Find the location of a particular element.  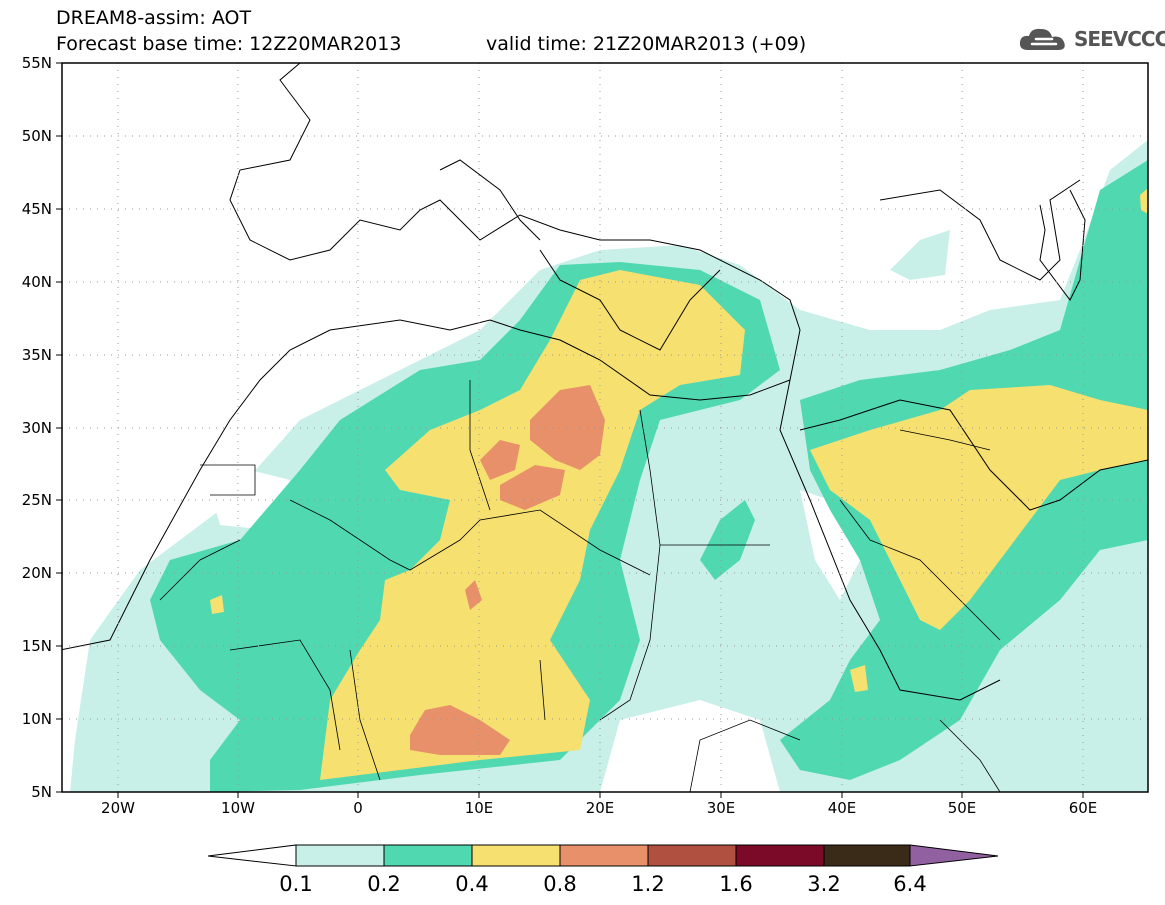

x-tick-label: 20E is located at coordinates (600, 808).